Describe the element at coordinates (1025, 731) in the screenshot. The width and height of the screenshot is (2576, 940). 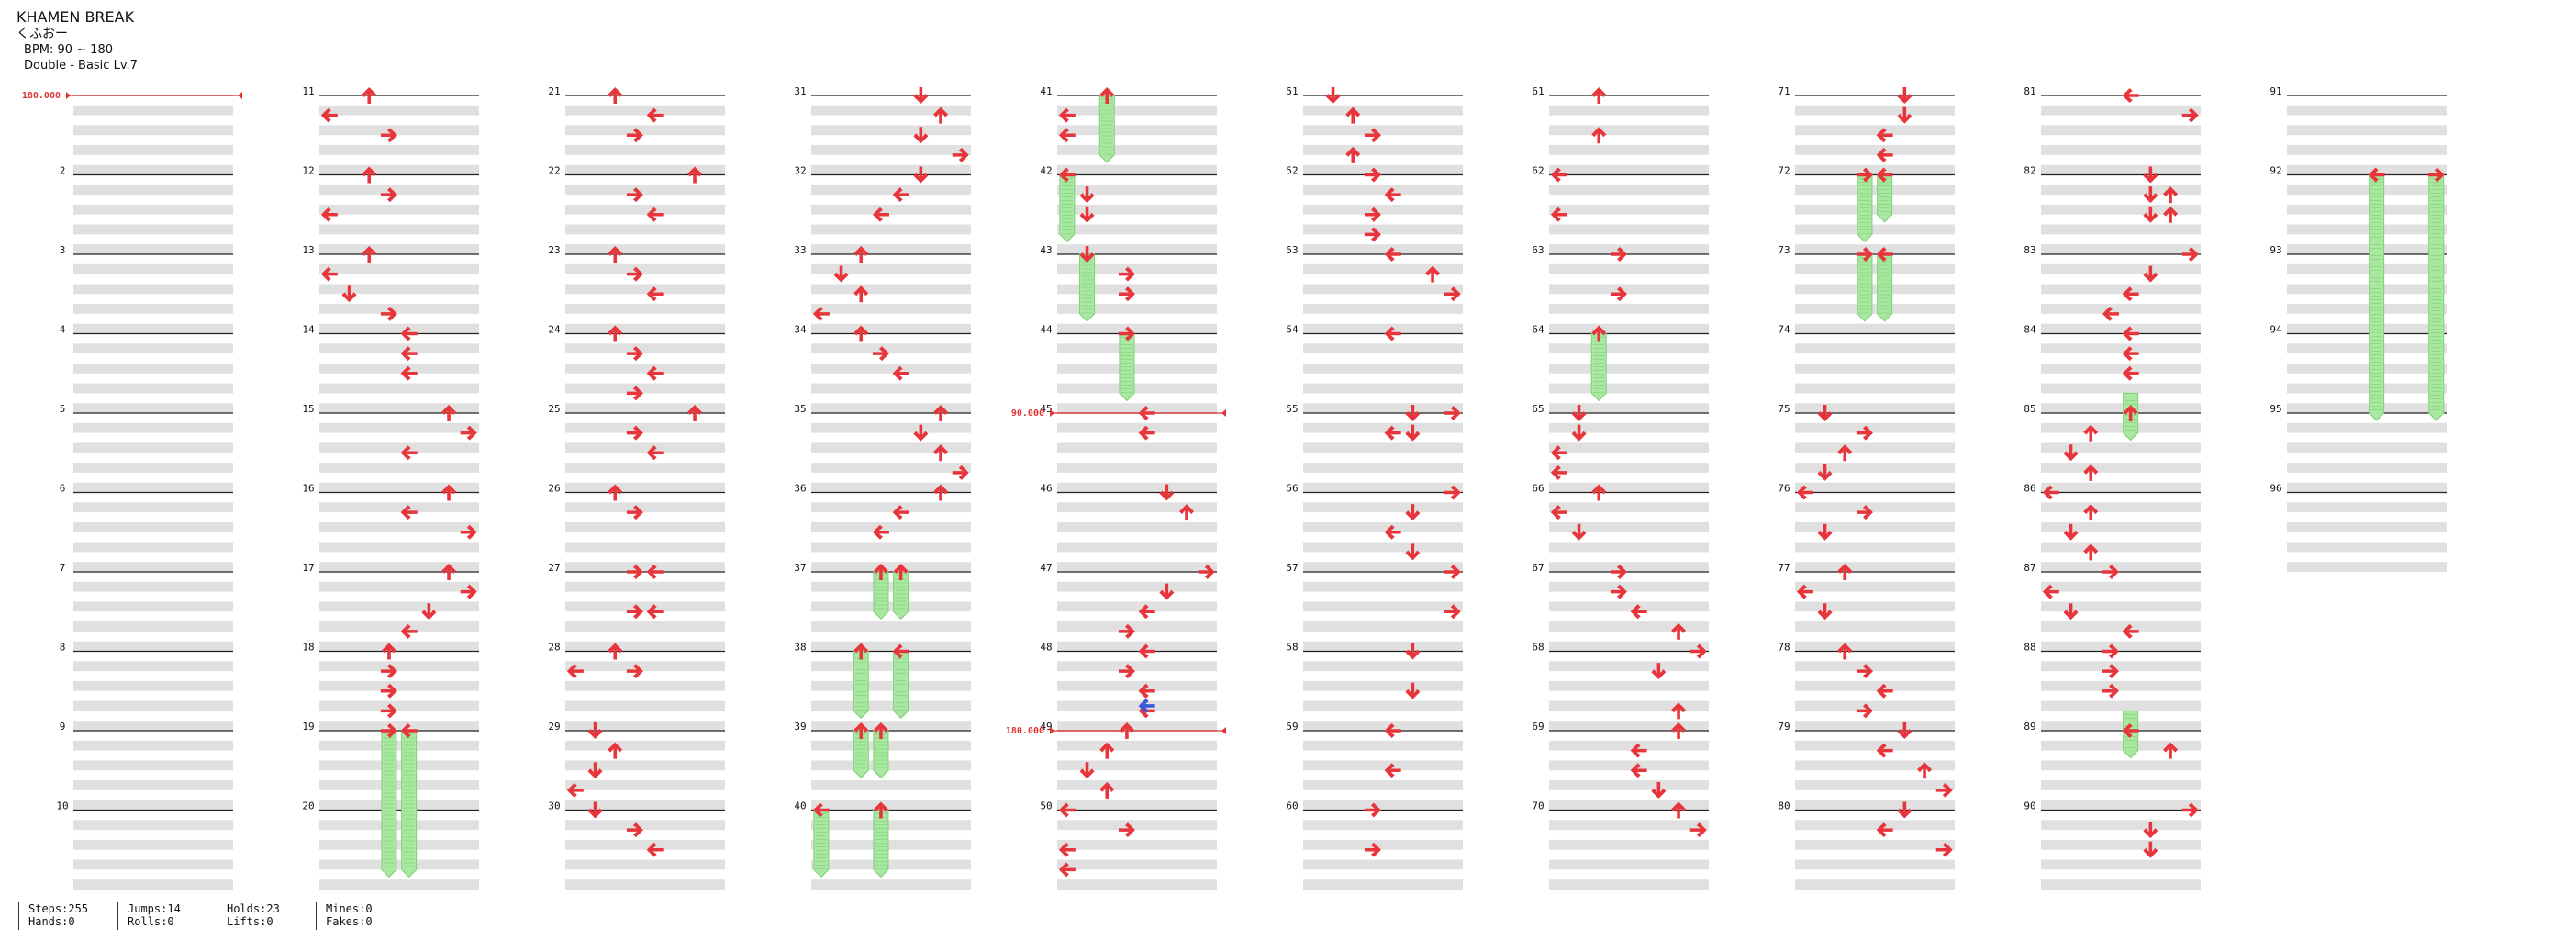
I see `bpm-label: 180.000` at that location.